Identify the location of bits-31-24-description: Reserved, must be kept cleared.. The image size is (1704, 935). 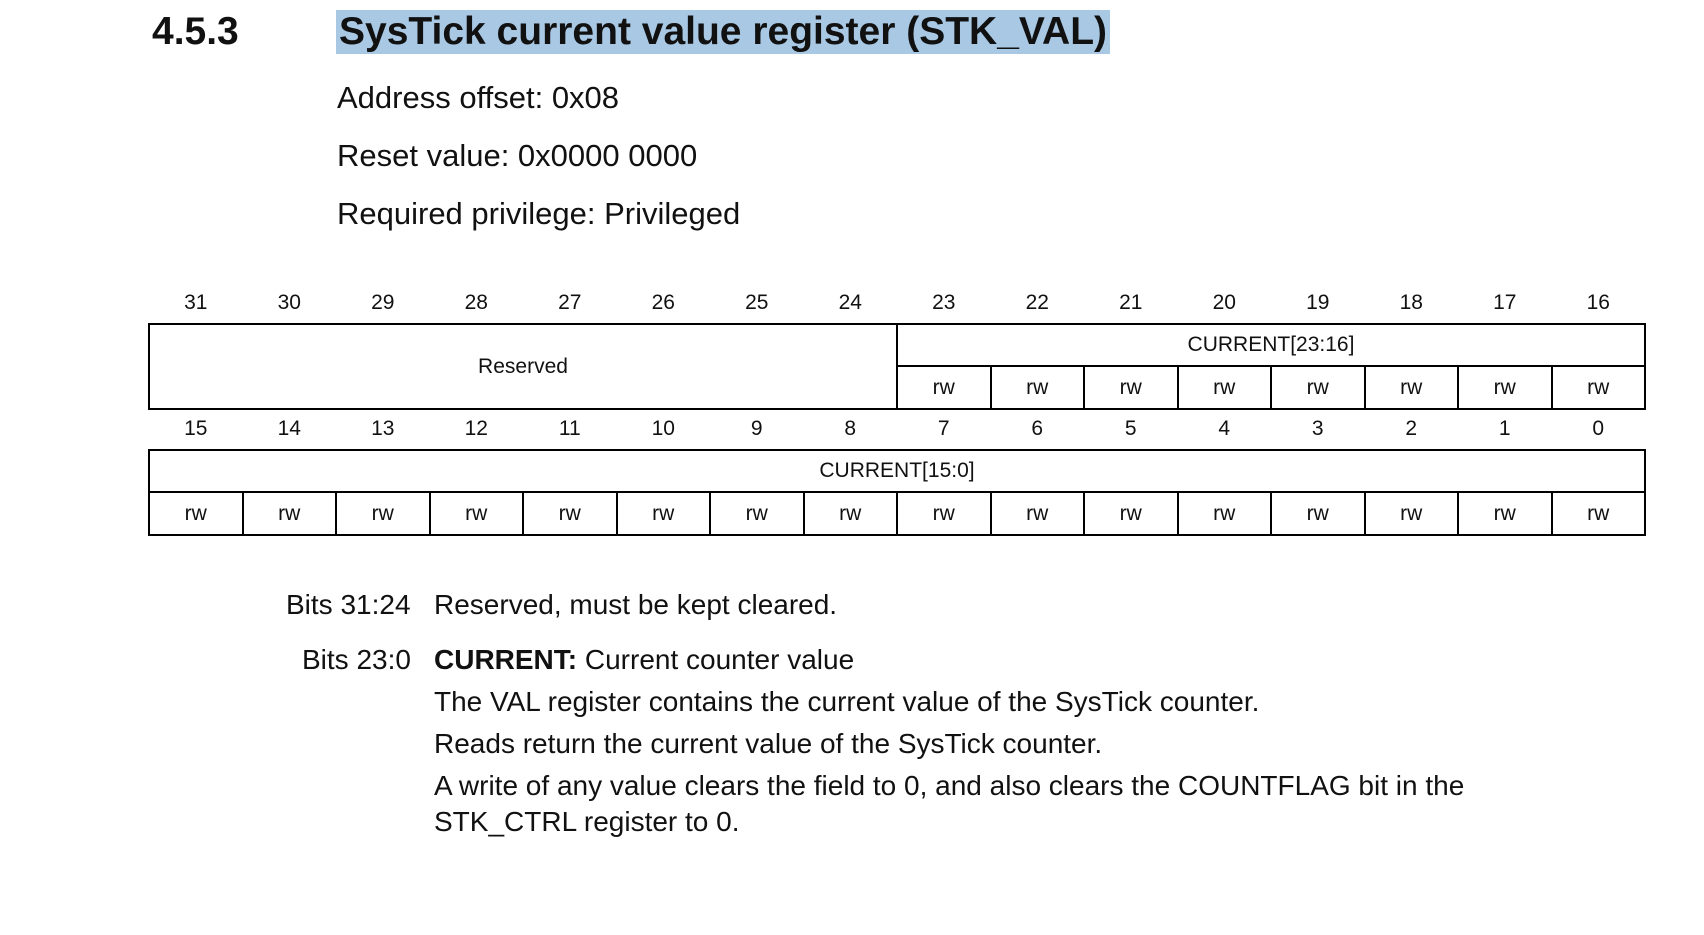
(636, 604).